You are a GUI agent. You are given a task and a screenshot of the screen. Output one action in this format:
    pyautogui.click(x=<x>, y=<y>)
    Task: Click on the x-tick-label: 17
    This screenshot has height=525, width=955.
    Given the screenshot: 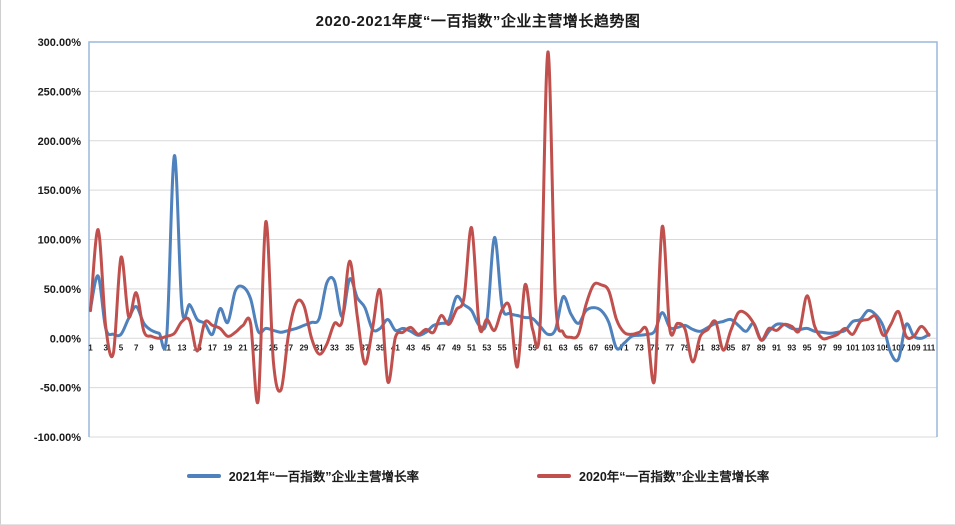 What is the action you would take?
    pyautogui.click(x=212, y=347)
    